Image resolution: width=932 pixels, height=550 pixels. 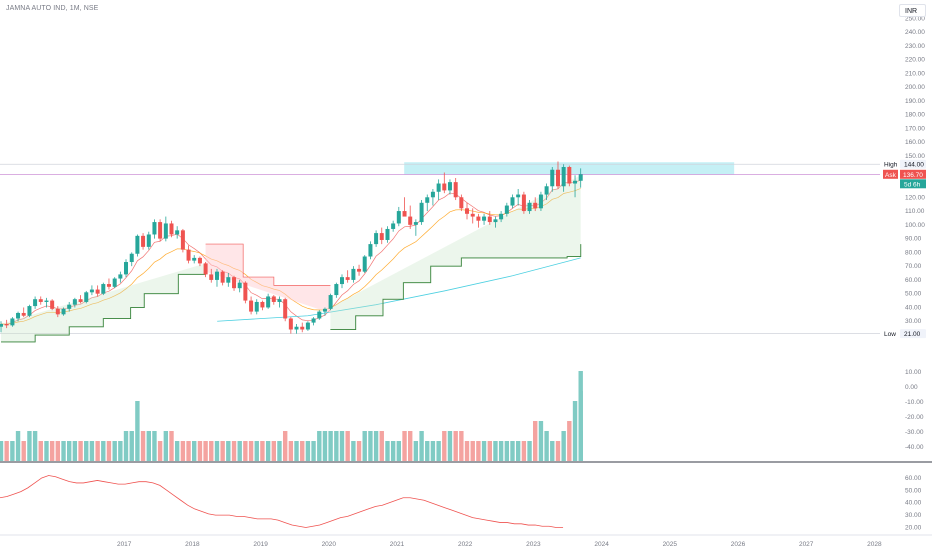 What do you see at coordinates (268, 278) in the screenshot?
I see `downtrend-fill` at bounding box center [268, 278].